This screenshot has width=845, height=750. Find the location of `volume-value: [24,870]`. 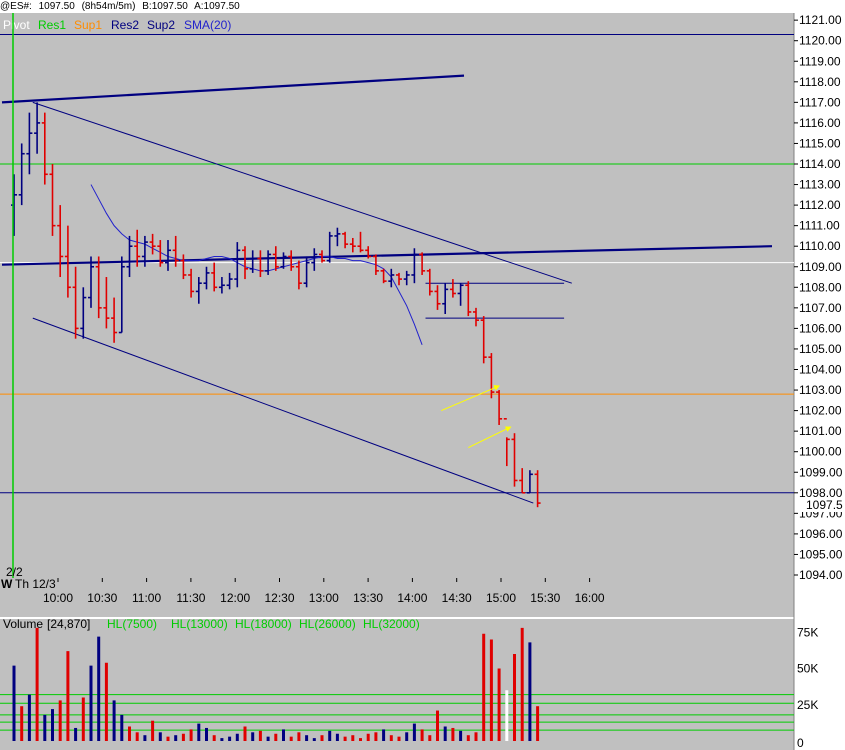

volume-value: [24,870] is located at coordinates (68, 624).